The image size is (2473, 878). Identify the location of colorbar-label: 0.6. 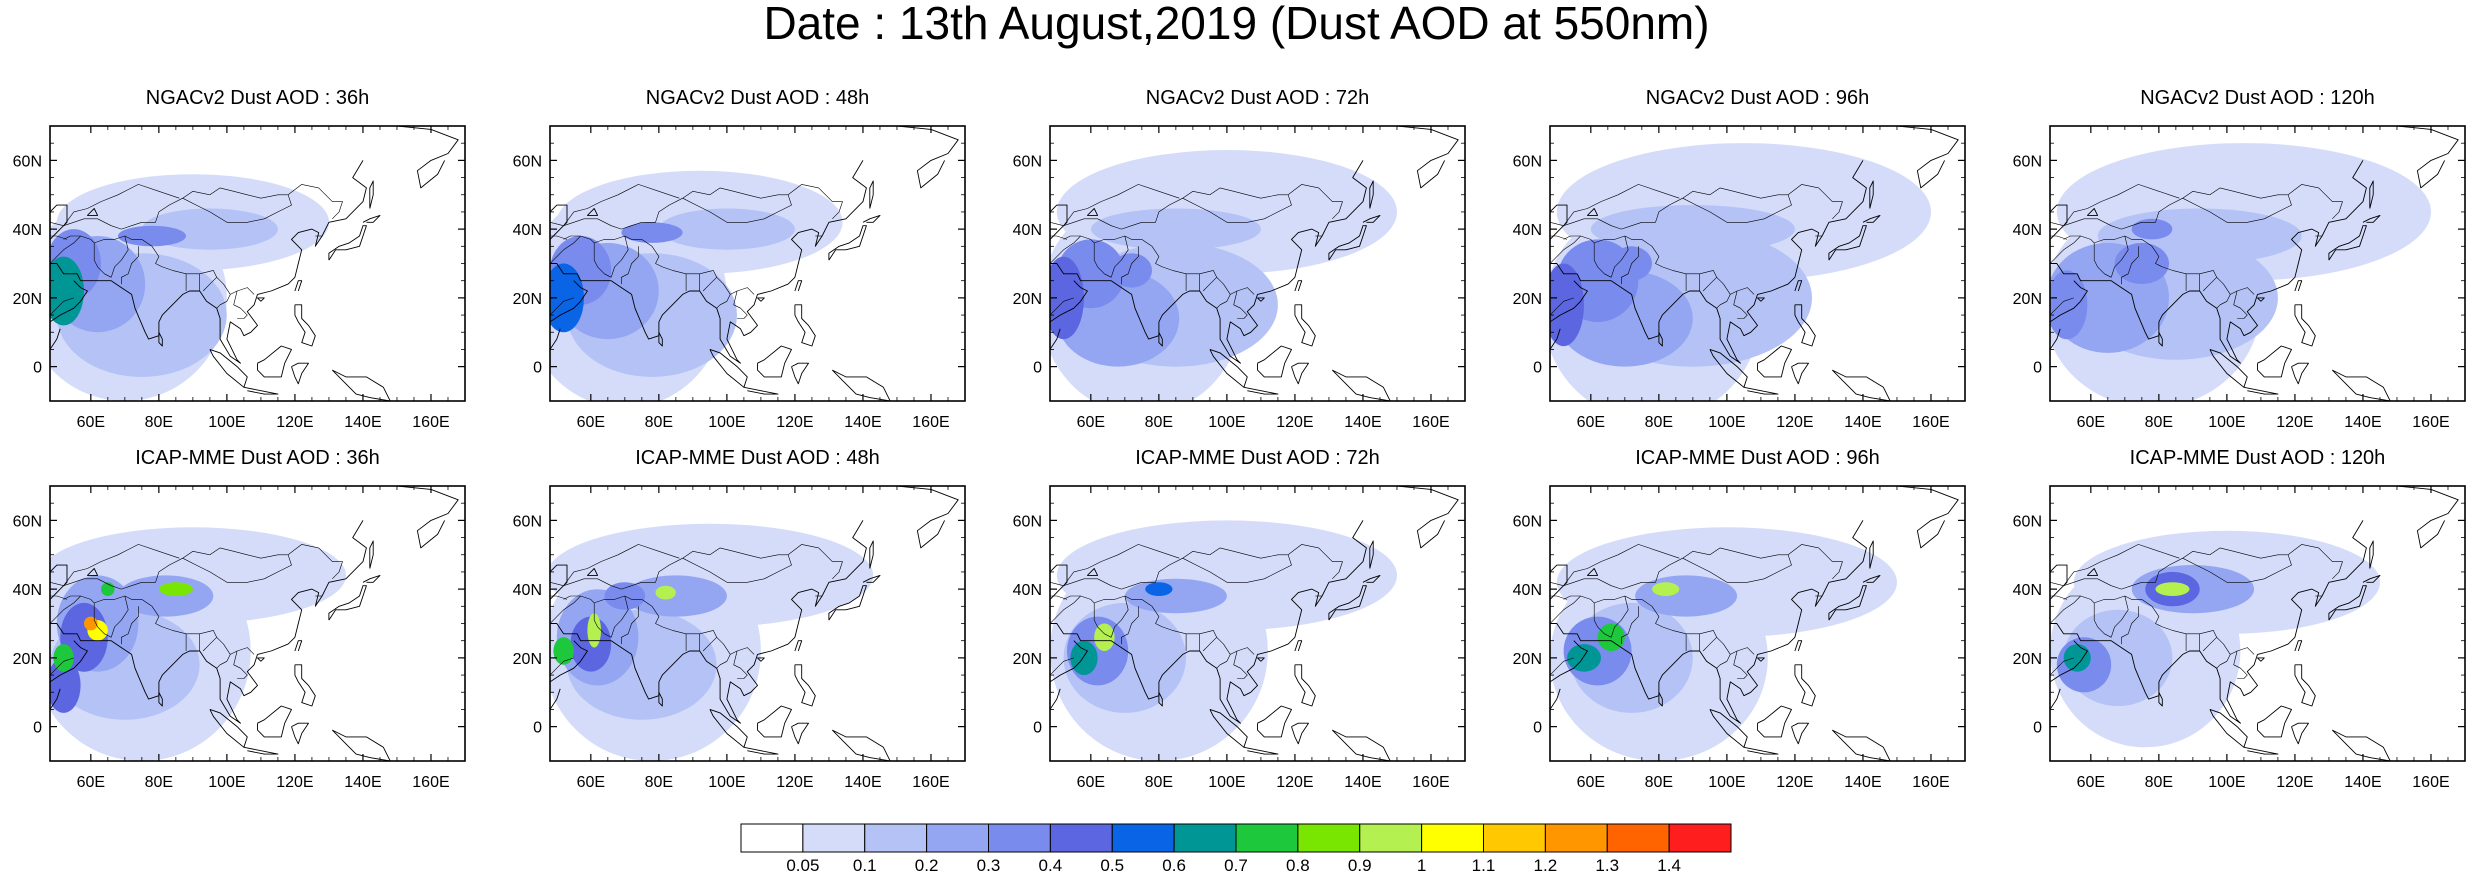
(1174, 864).